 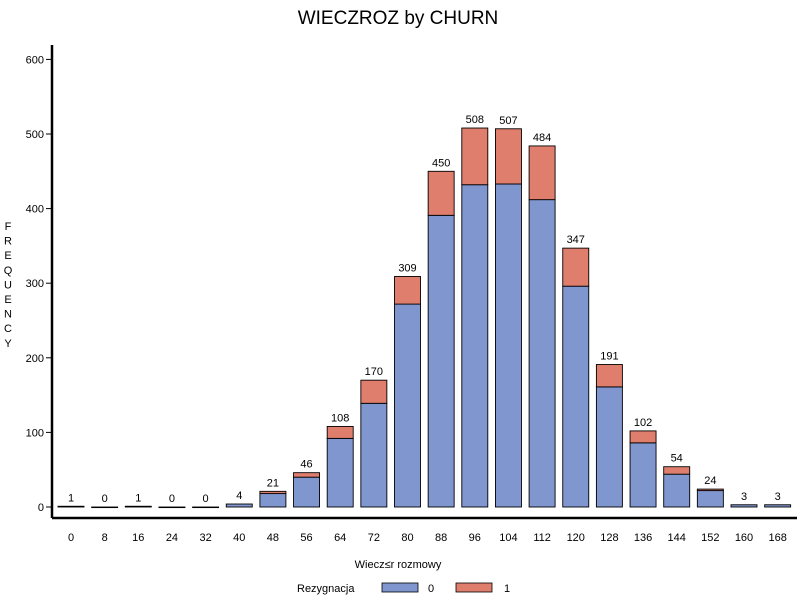 I want to click on y-axis-label-char: C, so click(x=8, y=329).